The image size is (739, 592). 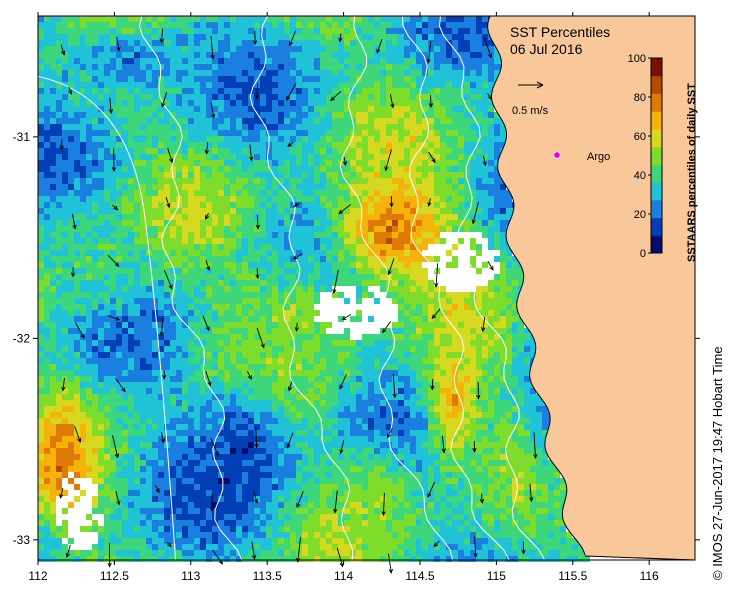 What do you see at coordinates (22, 137) in the screenshot?
I see `y-tick-label: -31` at bounding box center [22, 137].